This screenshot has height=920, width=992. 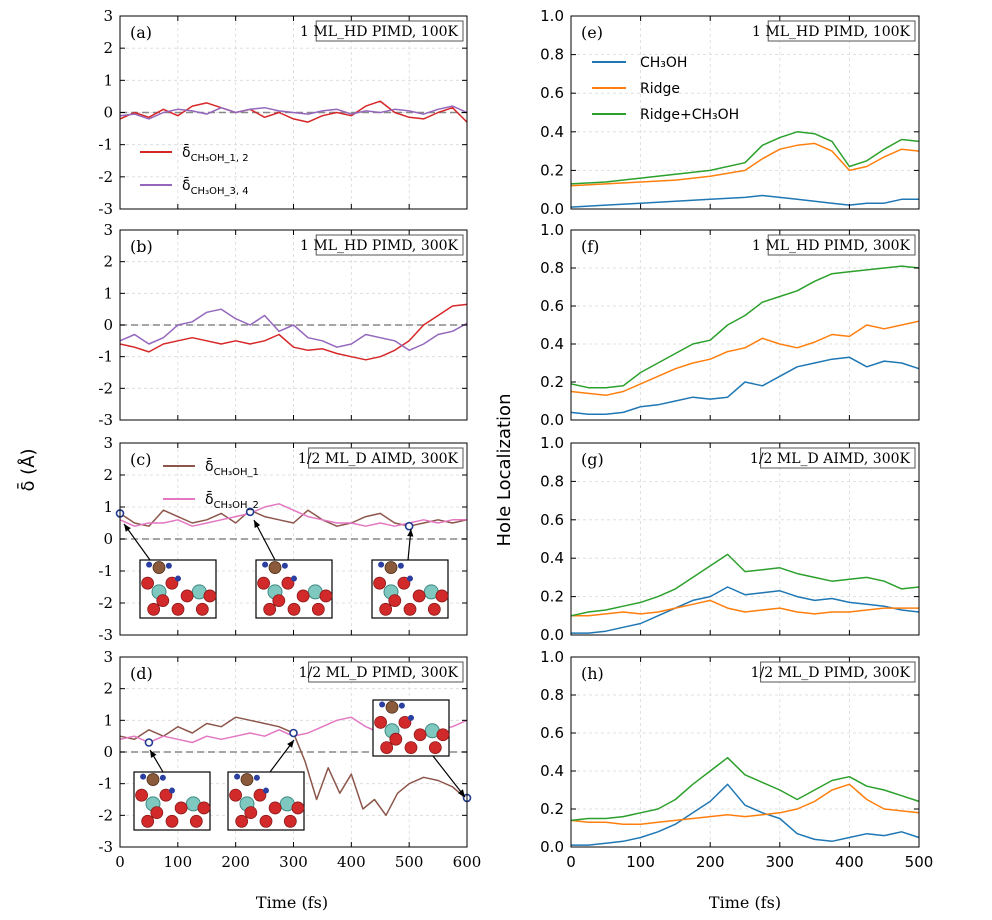 What do you see at coordinates (665, 89) in the screenshot?
I see `legend-panel-e: CH₃OH Ridge Ridge+CH₃OH` at bounding box center [665, 89].